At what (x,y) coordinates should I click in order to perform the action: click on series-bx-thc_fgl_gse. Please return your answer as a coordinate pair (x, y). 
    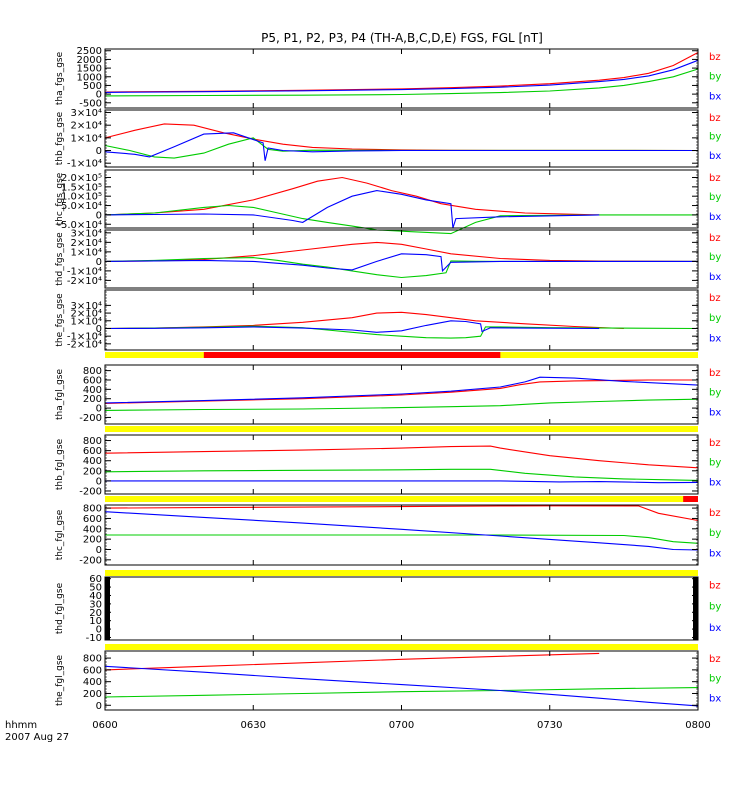
    Looking at the image, I should click on (401, 531).